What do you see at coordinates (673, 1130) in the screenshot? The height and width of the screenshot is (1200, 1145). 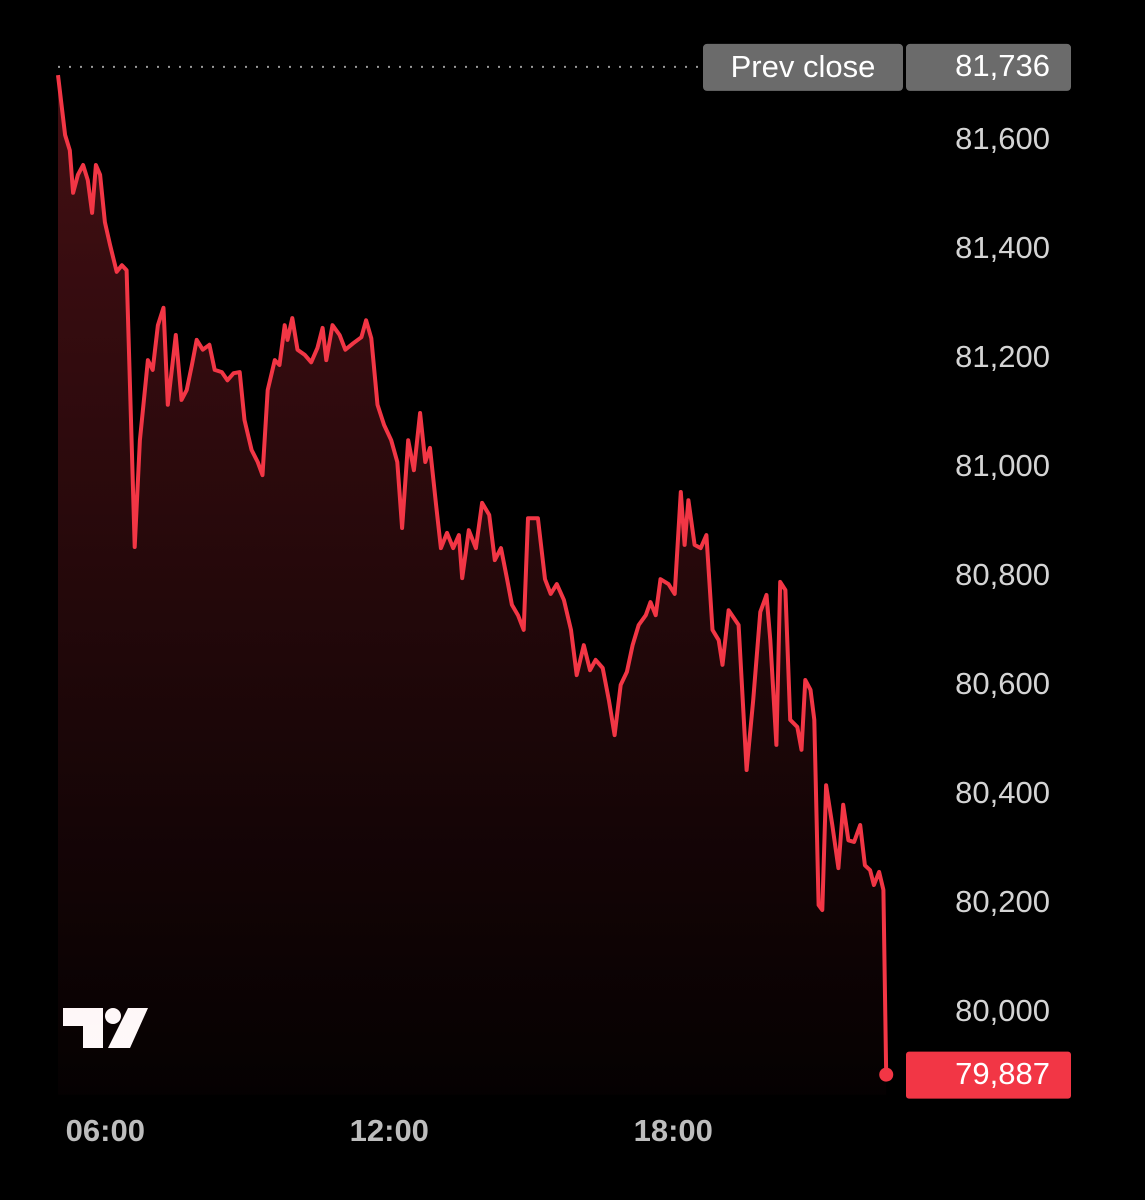 I see `x-tick-label: 18:00` at bounding box center [673, 1130].